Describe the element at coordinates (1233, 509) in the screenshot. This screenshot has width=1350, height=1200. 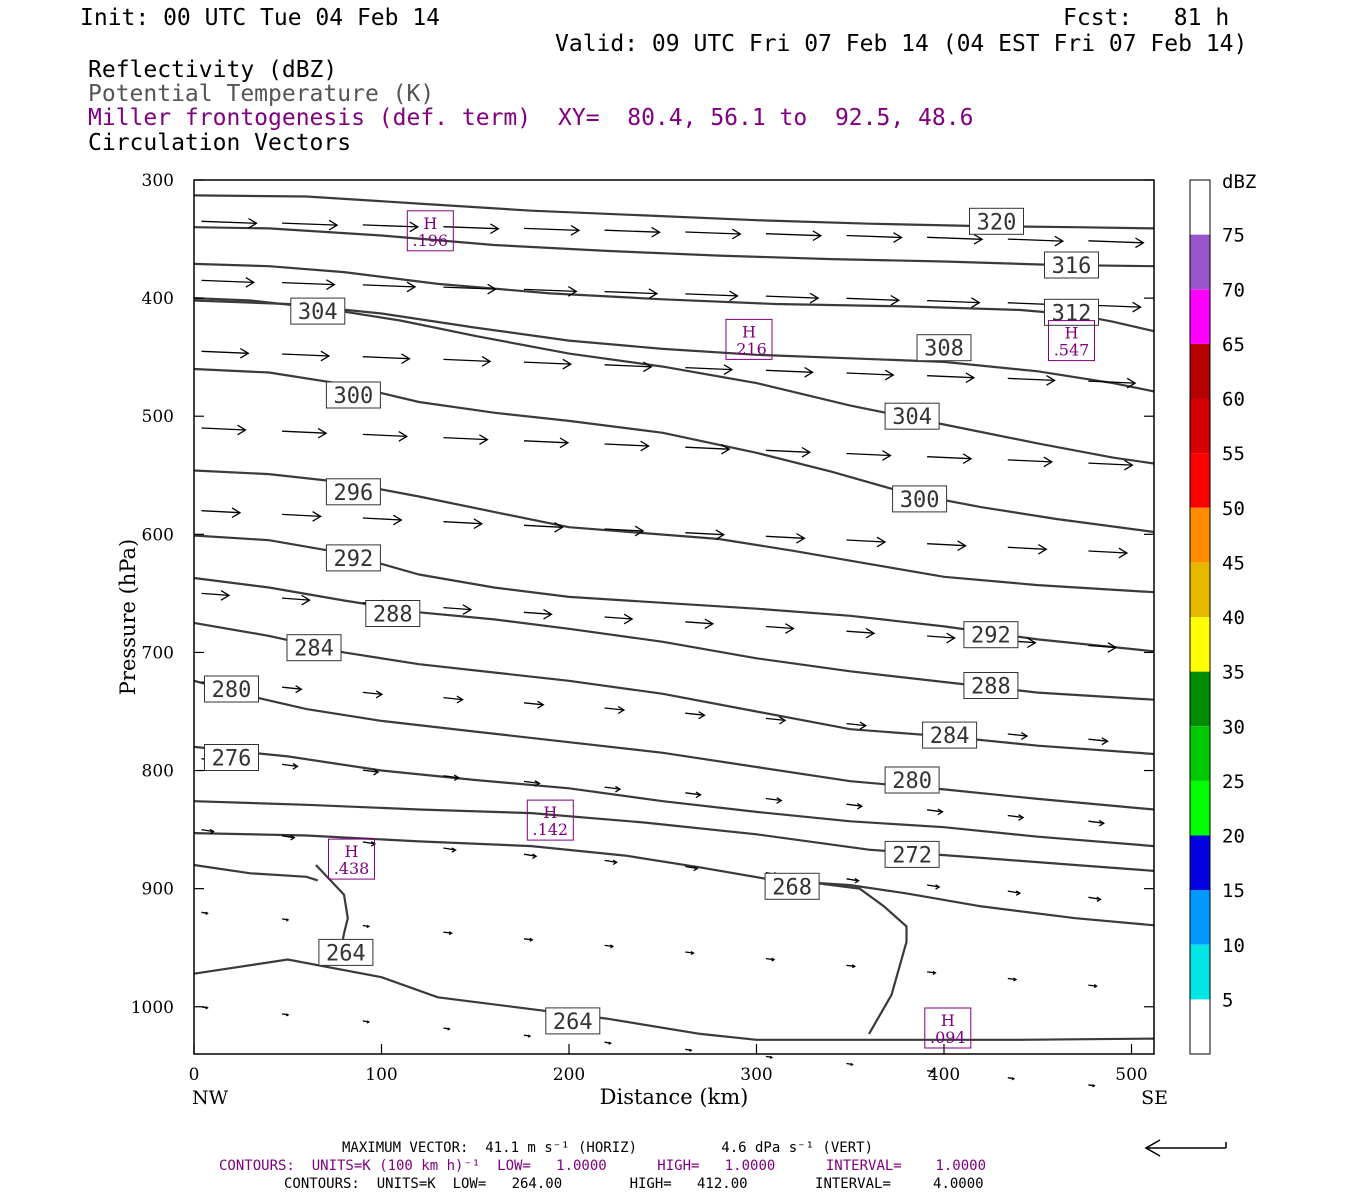
I see `colorbar-level-label: 50` at that location.